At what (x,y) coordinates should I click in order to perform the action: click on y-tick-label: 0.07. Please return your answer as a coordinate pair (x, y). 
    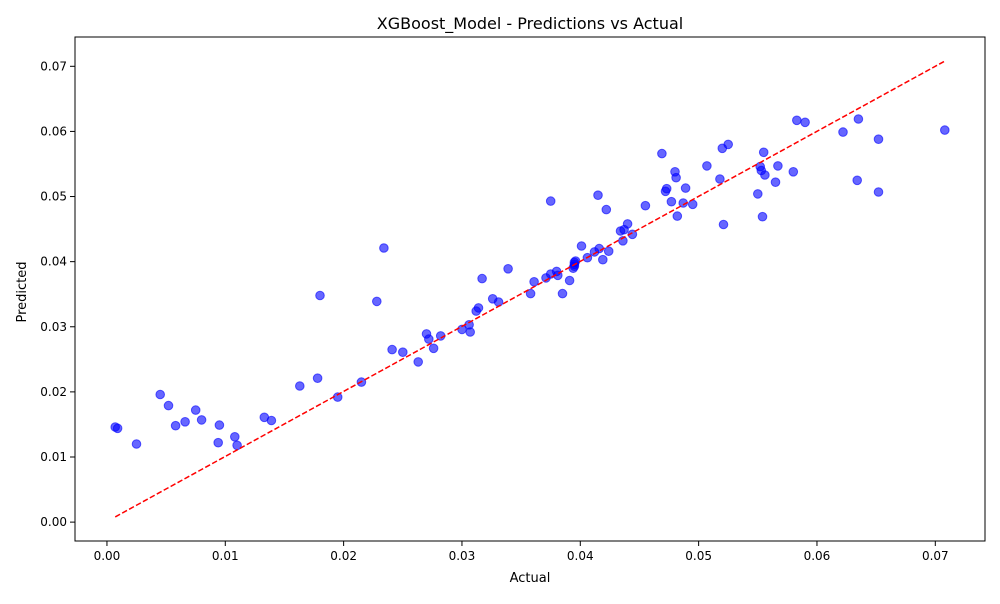
    Looking at the image, I should click on (53, 66).